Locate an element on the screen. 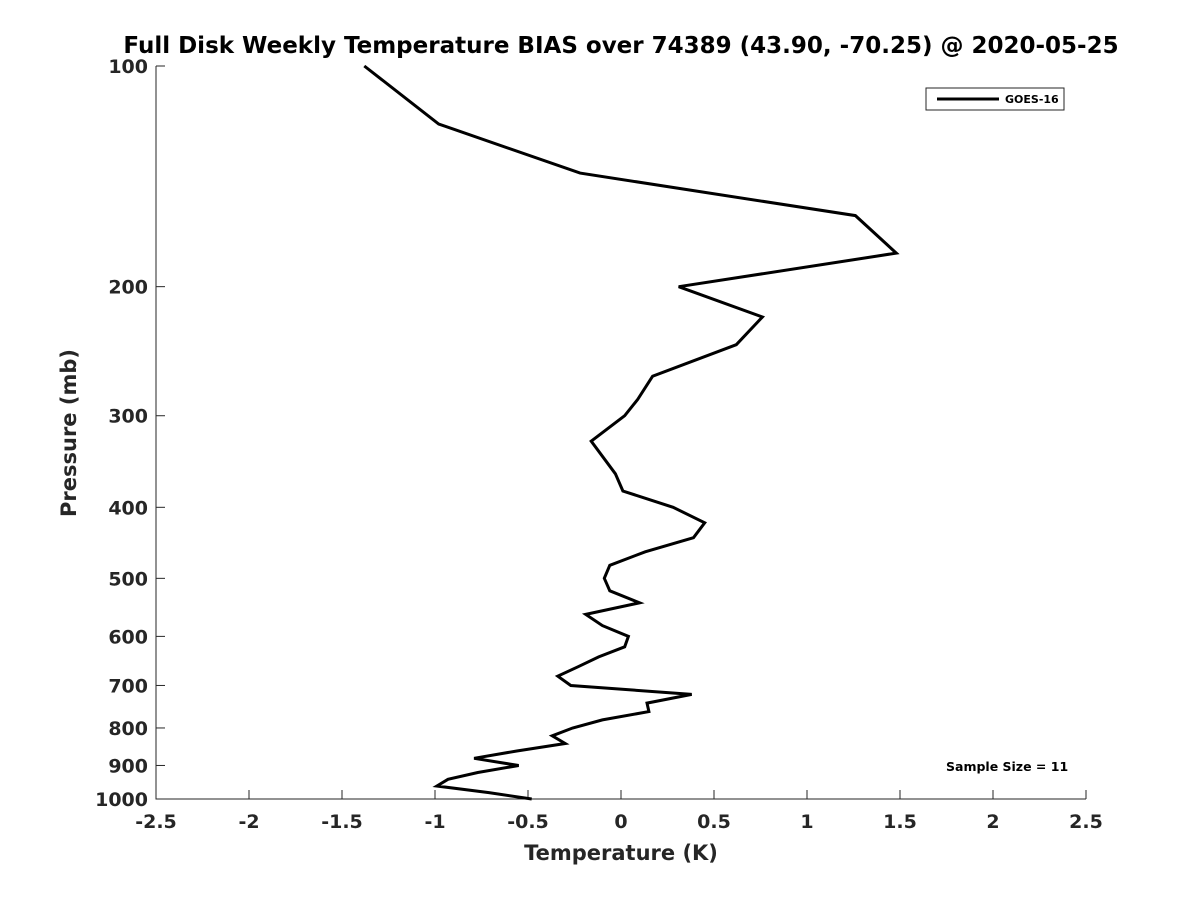 Image resolution: width=1200 pixels, height=900 pixels. y-tick-label: 800 is located at coordinates (128, 729).